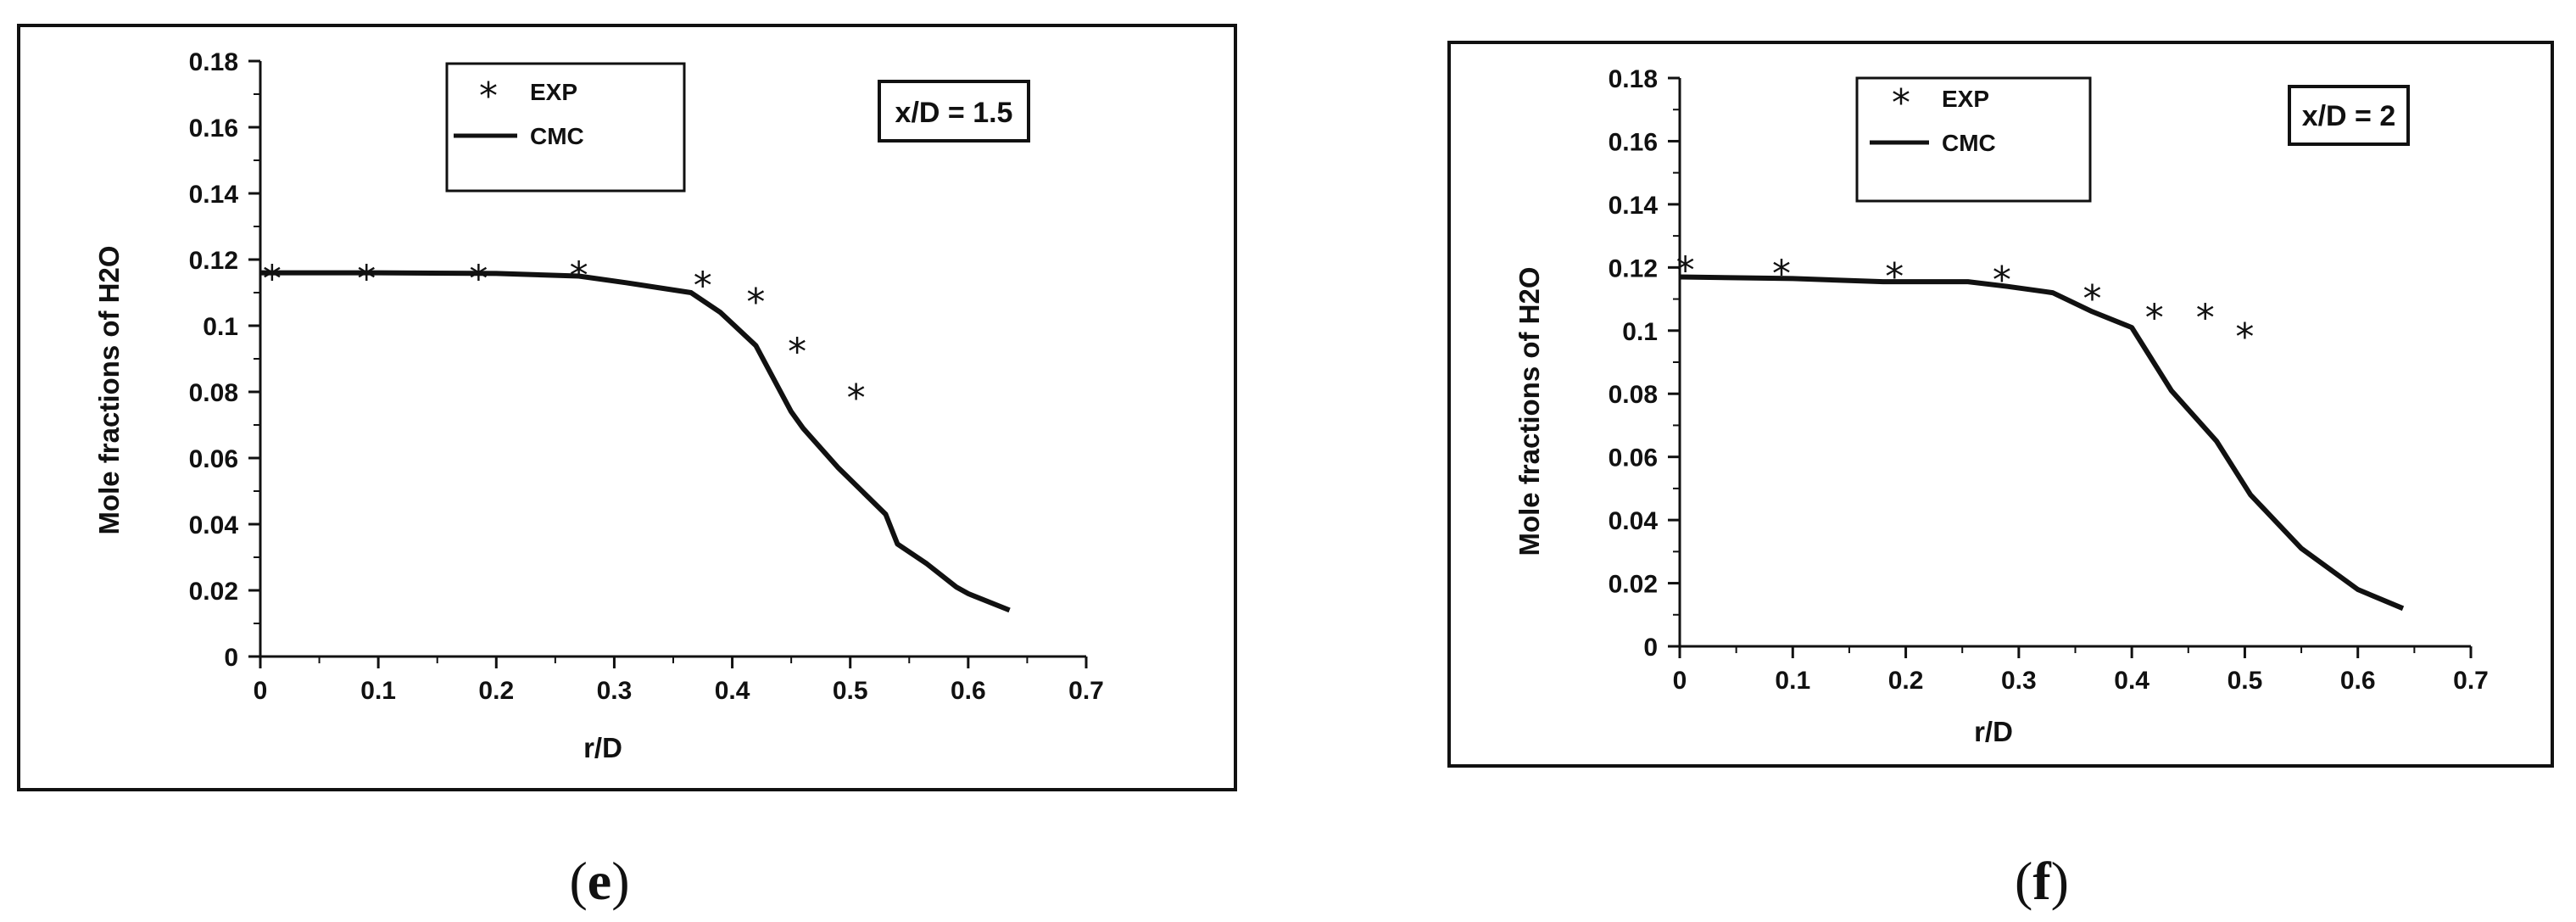 The image size is (2576, 922). I want to click on panel-label-e: (e), so click(599, 881).